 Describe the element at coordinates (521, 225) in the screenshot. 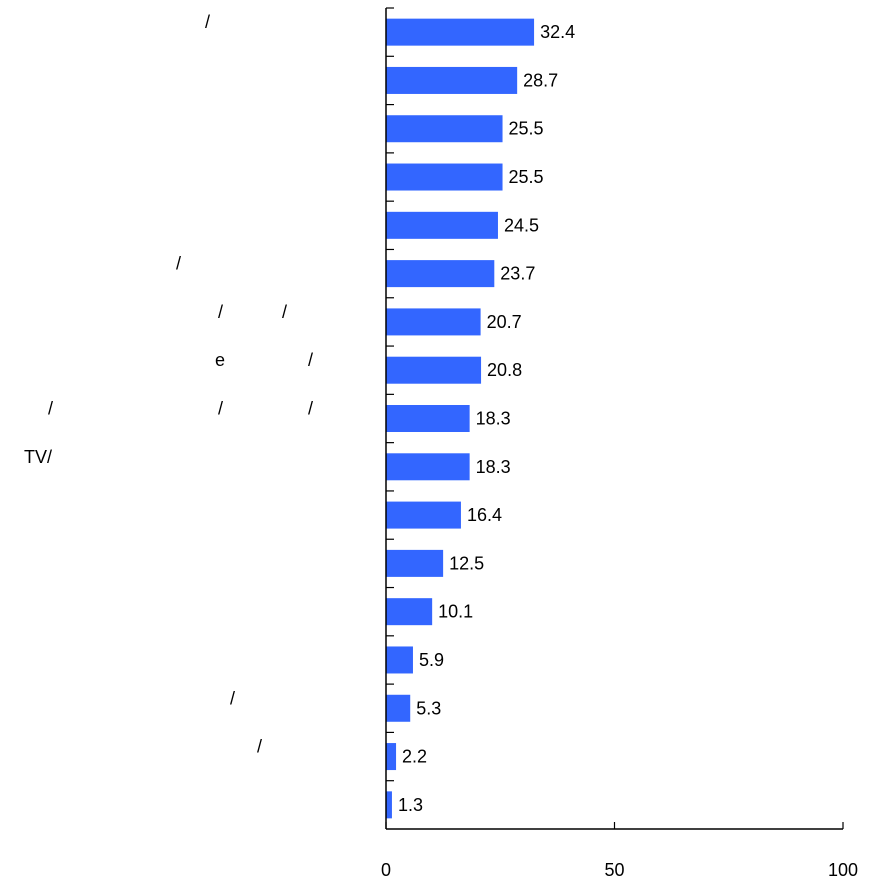

I see `value-label-4: 24.5` at that location.